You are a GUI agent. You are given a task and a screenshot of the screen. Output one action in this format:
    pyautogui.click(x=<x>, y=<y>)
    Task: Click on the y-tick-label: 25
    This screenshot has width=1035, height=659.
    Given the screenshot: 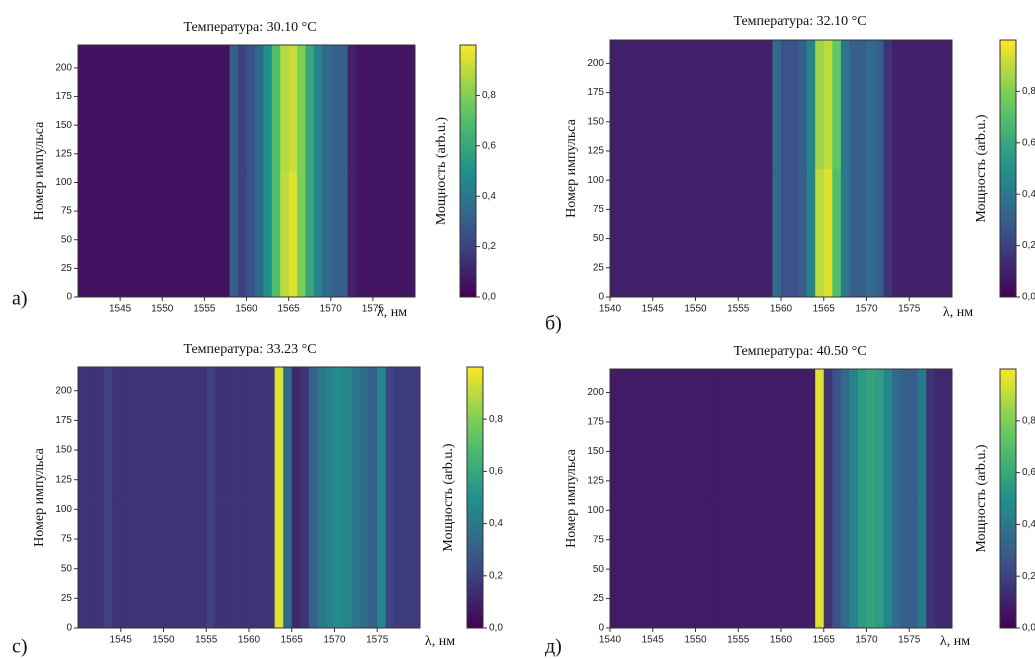 What is the action you would take?
    pyautogui.click(x=599, y=267)
    